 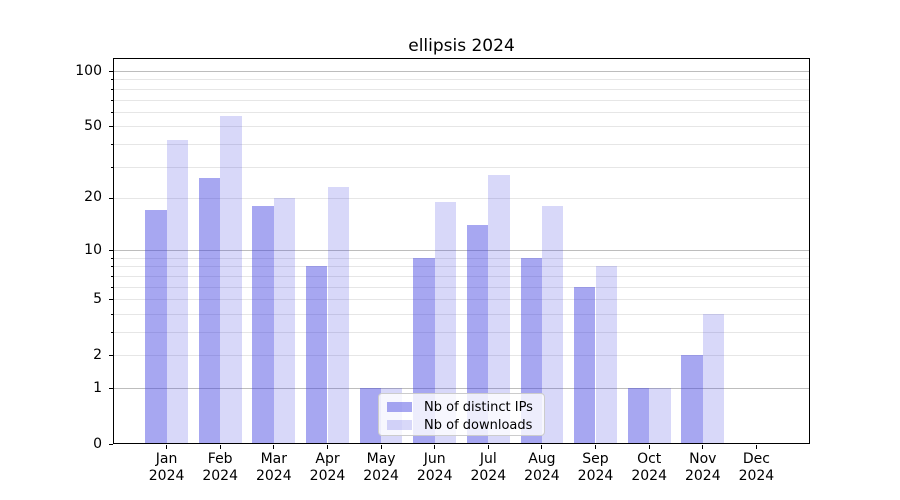 I want to click on y-tick-label-20: 20, so click(x=93, y=197).